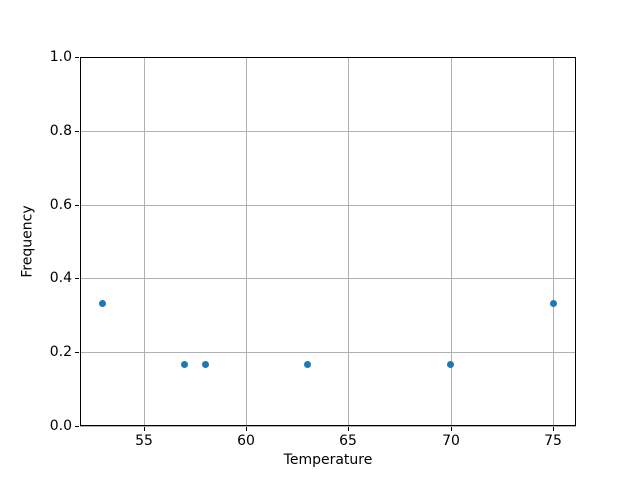 Image resolution: width=640 pixels, height=480 pixels. Describe the element at coordinates (60, 57) in the screenshot. I see `y-tick-label: 1.0` at that location.